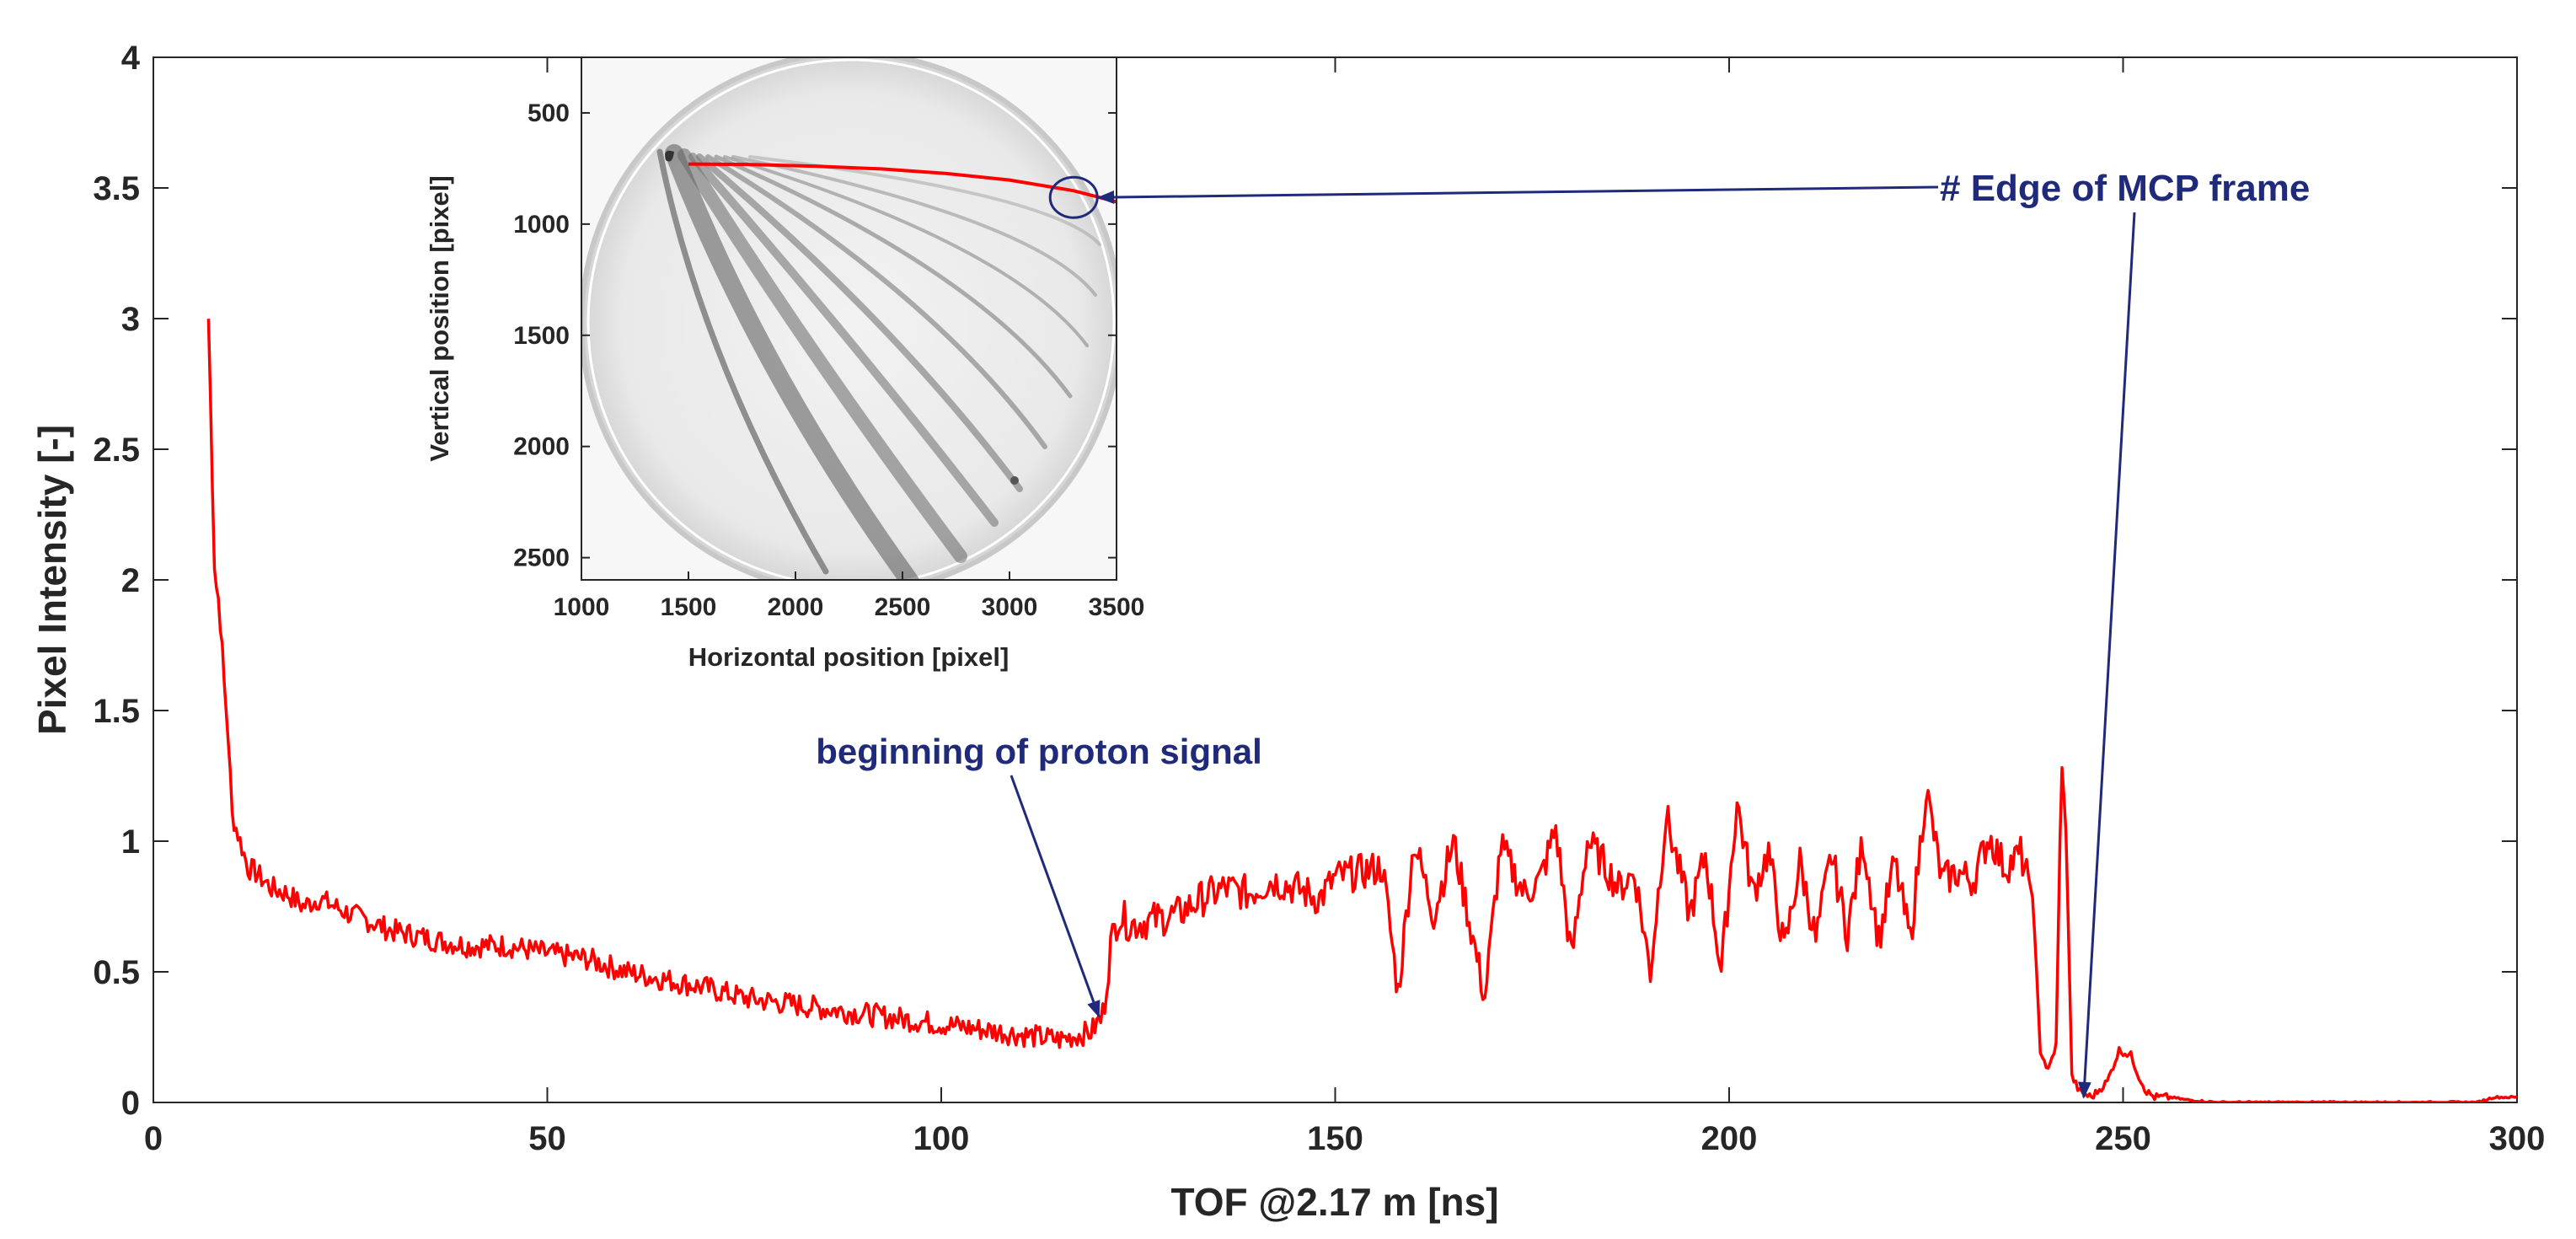 This screenshot has width=2576, height=1239. I want to click on annotation-proton-signal: beginning of proton signal, so click(1039, 751).